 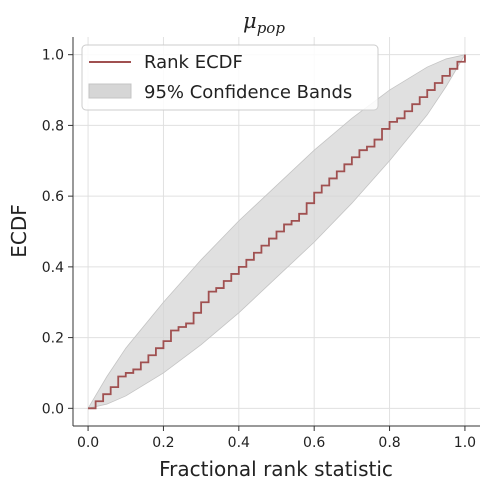 What do you see at coordinates (19, 231) in the screenshot?
I see `y-axis-label: ECDF` at bounding box center [19, 231].